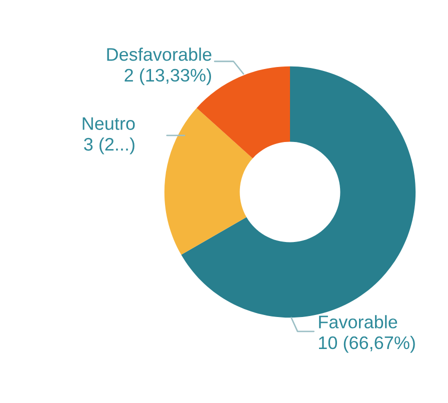 The width and height of the screenshot is (448, 403). What do you see at coordinates (168, 77) in the screenshot?
I see `data-label: 2 (13,33%)` at bounding box center [168, 77].